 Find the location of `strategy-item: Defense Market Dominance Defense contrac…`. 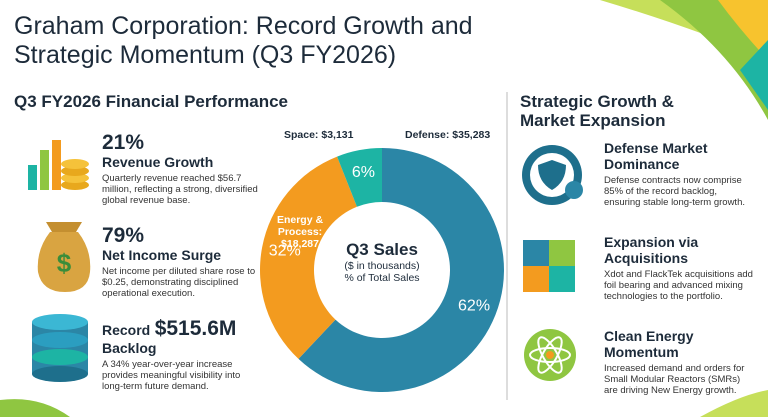

strategy-item: Defense Market Dominance Defense contrac… is located at coordinates (679, 174).